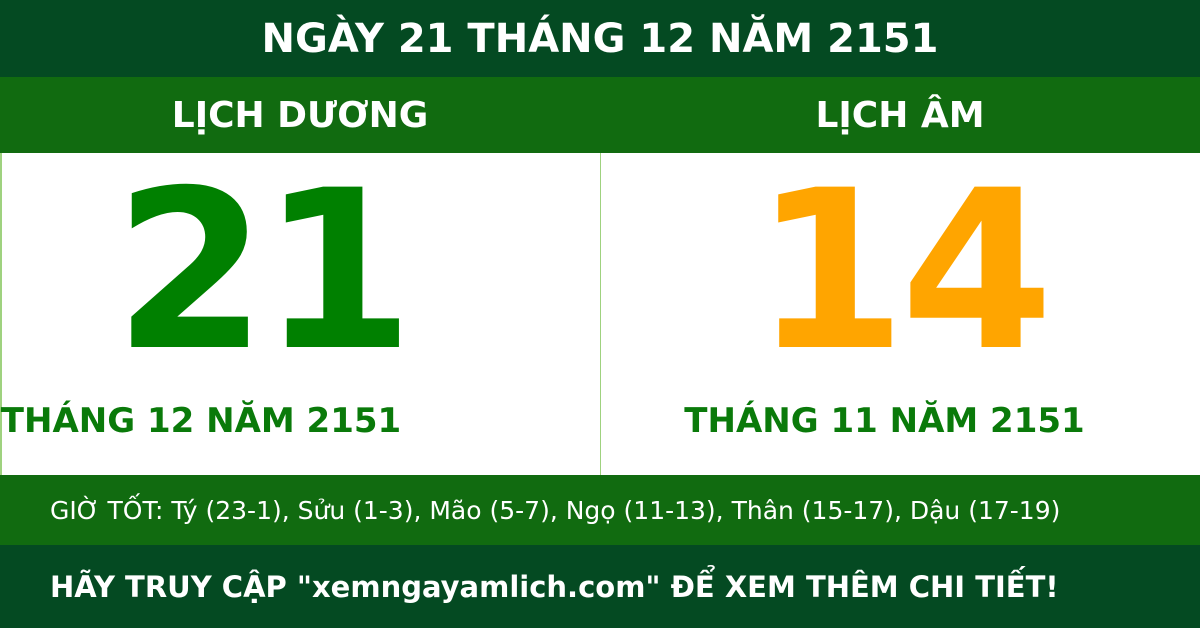 Image resolution: width=1200 pixels, height=628 pixels. Describe the element at coordinates (900, 115) in the screenshot. I see `lunar-calendar-label: LỊCH ÂM` at that location.